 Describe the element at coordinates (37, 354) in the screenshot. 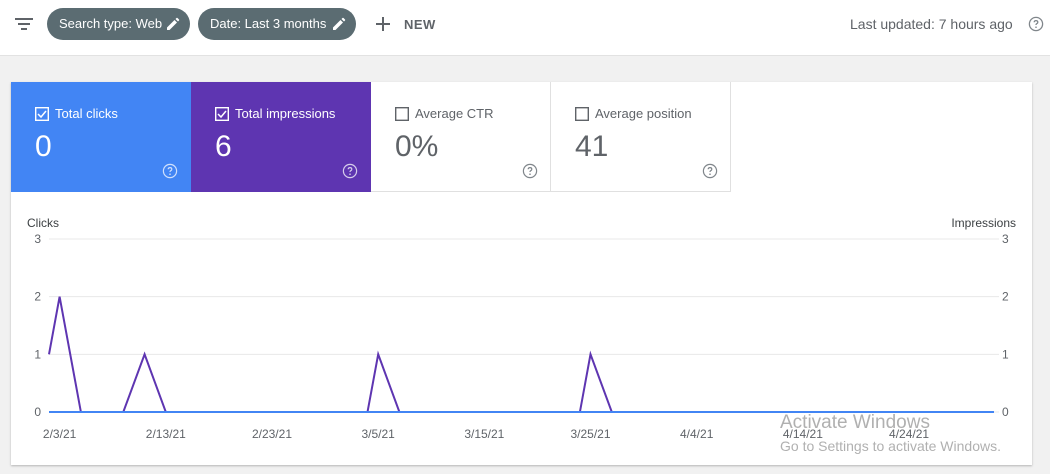

I see `left-y-tick-label: 1` at that location.